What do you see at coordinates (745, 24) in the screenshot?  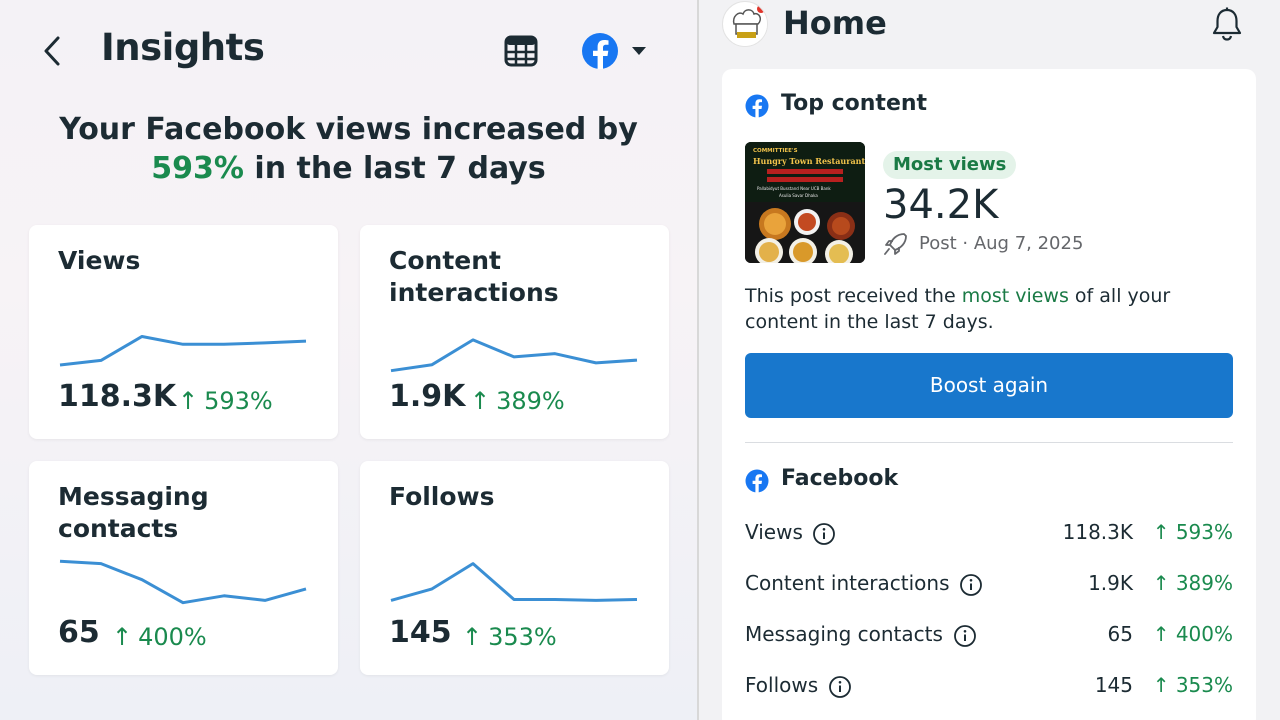 I see `page-avatar` at bounding box center [745, 24].